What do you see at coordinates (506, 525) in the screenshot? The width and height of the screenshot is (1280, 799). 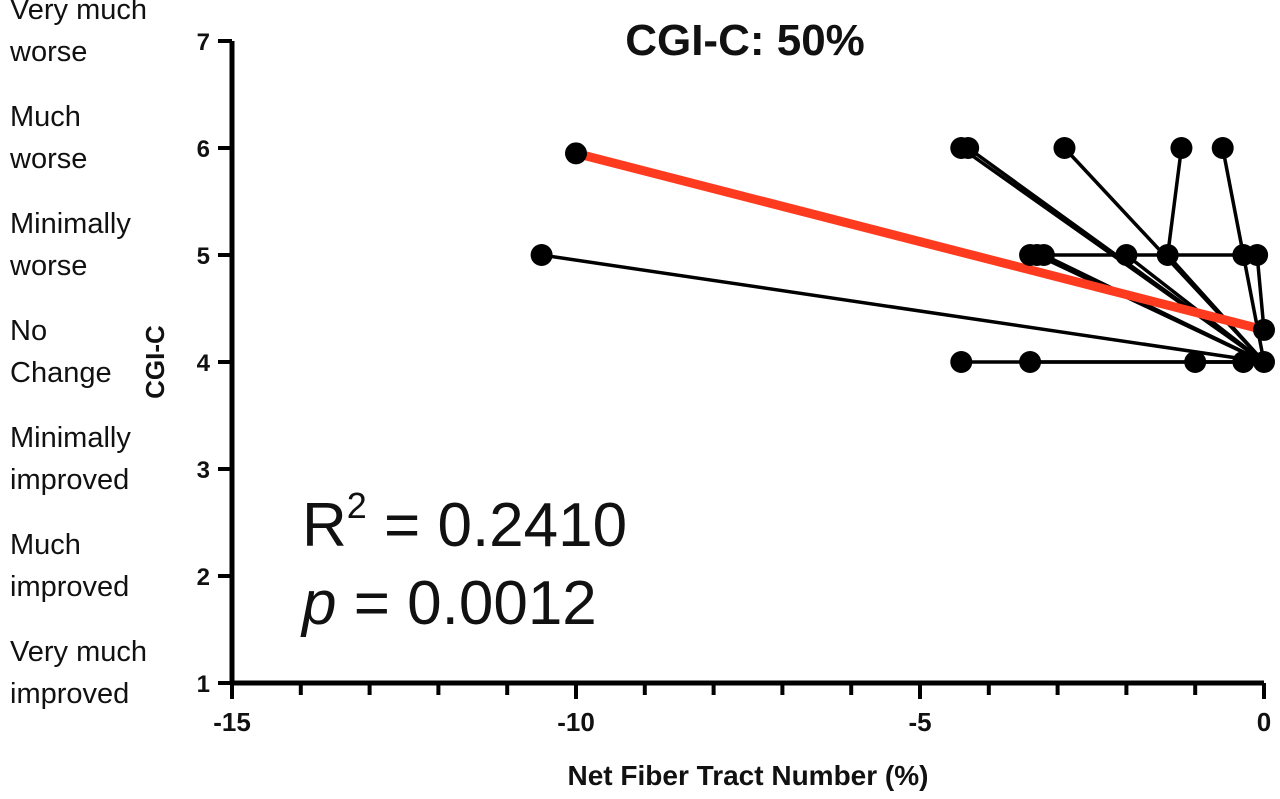 I see `r-squared-value: = 0.2410` at bounding box center [506, 525].